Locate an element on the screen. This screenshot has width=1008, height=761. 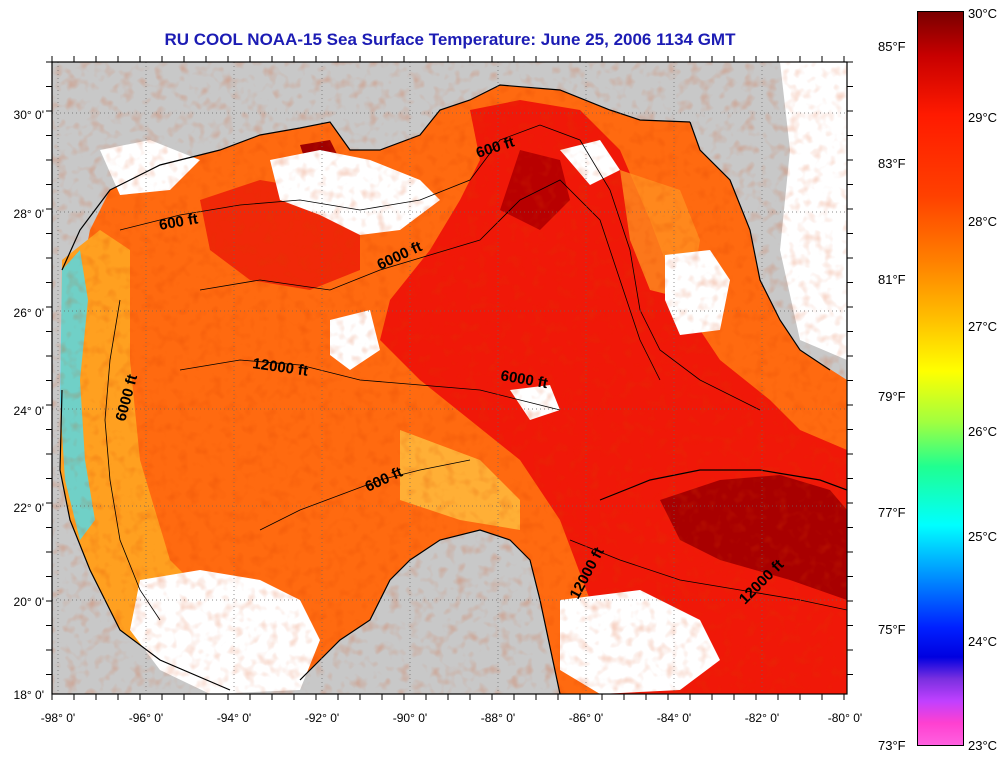
temperature-colorbar is located at coordinates (940, 378).